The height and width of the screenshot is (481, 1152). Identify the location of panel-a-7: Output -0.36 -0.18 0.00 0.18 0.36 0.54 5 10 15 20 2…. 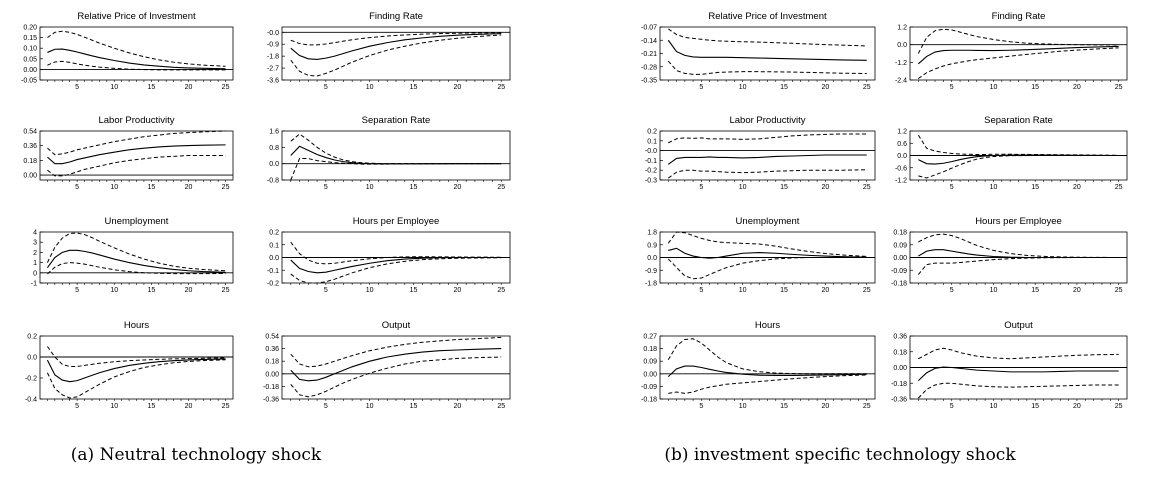
(387, 365).